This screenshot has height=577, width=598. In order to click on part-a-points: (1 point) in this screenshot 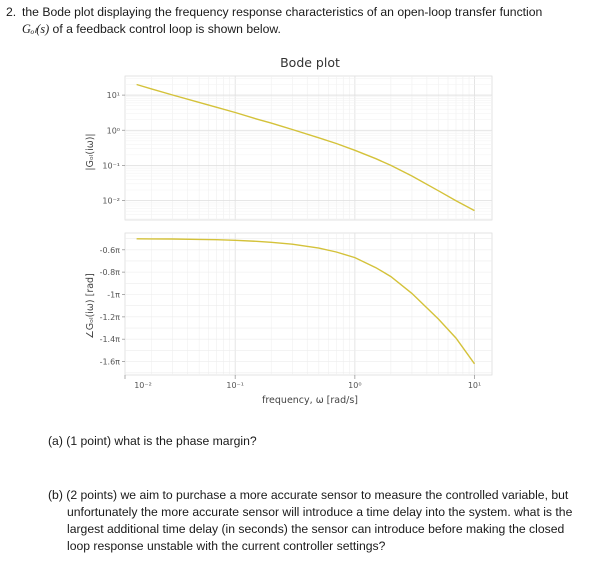, I will do `click(89, 441)`.